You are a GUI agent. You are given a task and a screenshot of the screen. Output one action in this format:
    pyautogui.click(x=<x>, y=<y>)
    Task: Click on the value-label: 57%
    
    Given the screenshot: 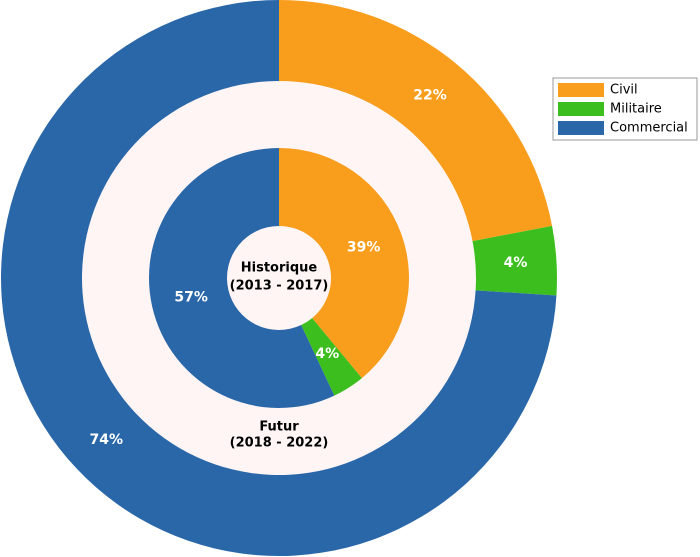 What is the action you would take?
    pyautogui.click(x=191, y=298)
    